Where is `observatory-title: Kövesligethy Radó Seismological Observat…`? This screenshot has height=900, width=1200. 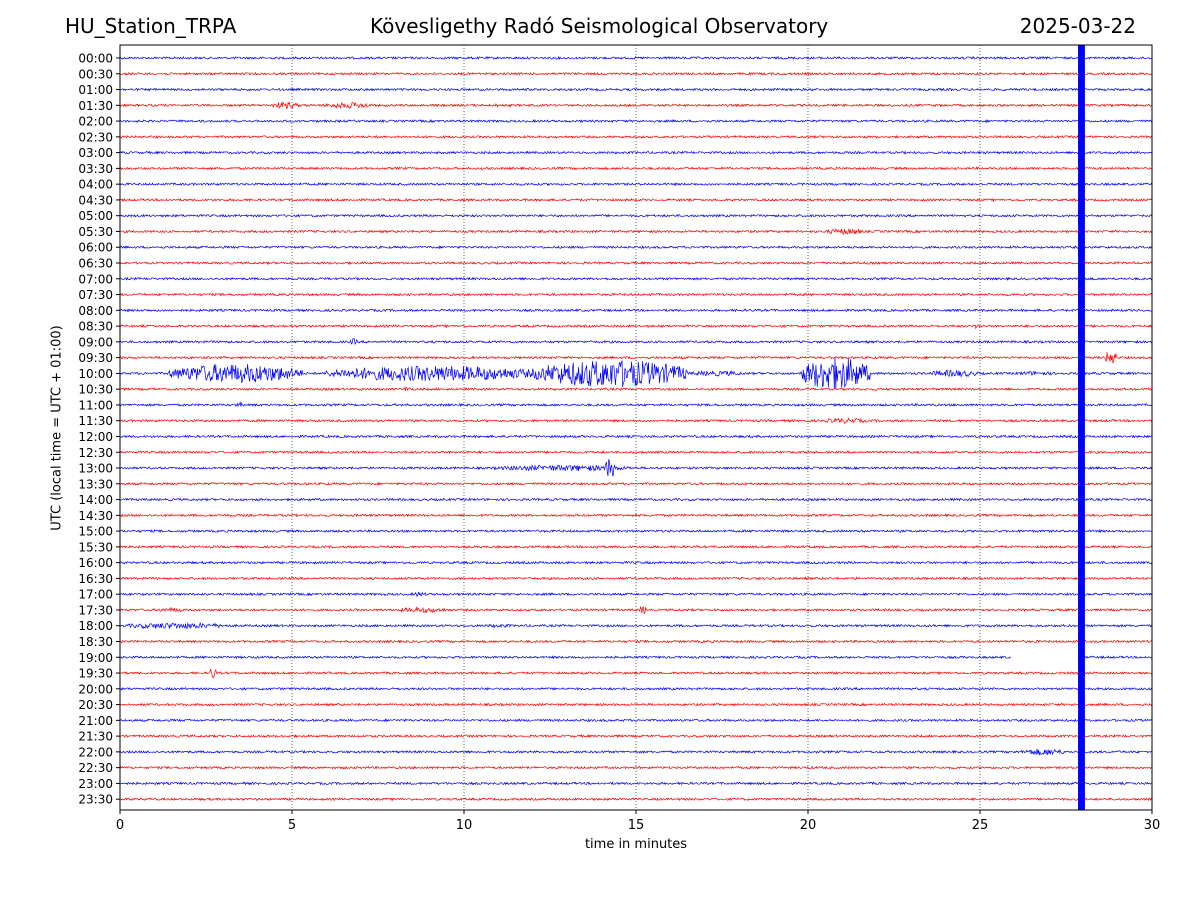
observatory-title: Kövesligethy Radó Seismological Observat… is located at coordinates (599, 26).